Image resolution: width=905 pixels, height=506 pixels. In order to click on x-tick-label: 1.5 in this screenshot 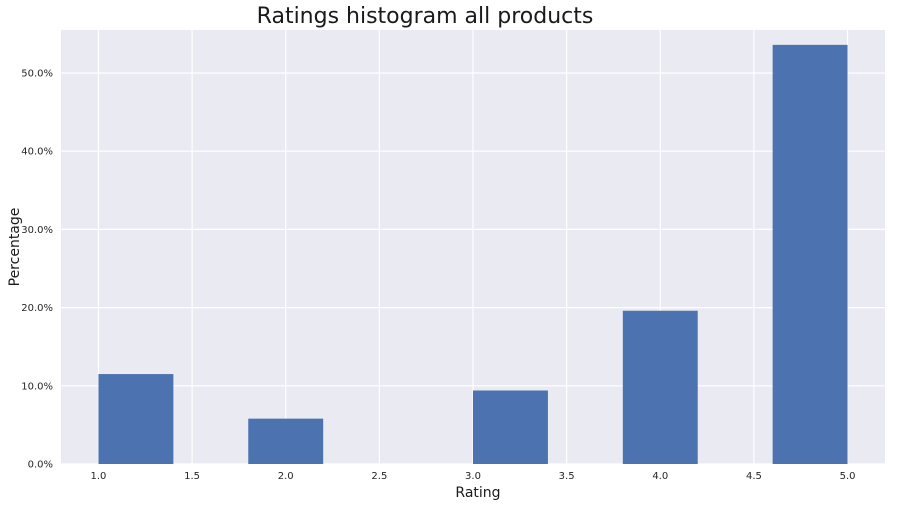, I will do `click(192, 476)`.